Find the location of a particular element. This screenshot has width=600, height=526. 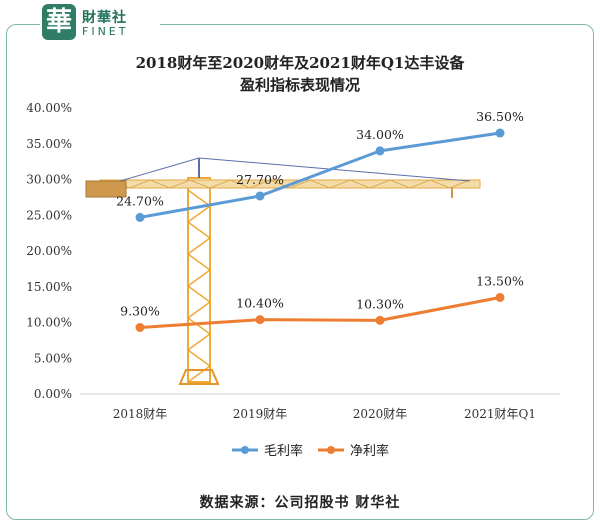

data-label: 34.00% is located at coordinates (380, 134).